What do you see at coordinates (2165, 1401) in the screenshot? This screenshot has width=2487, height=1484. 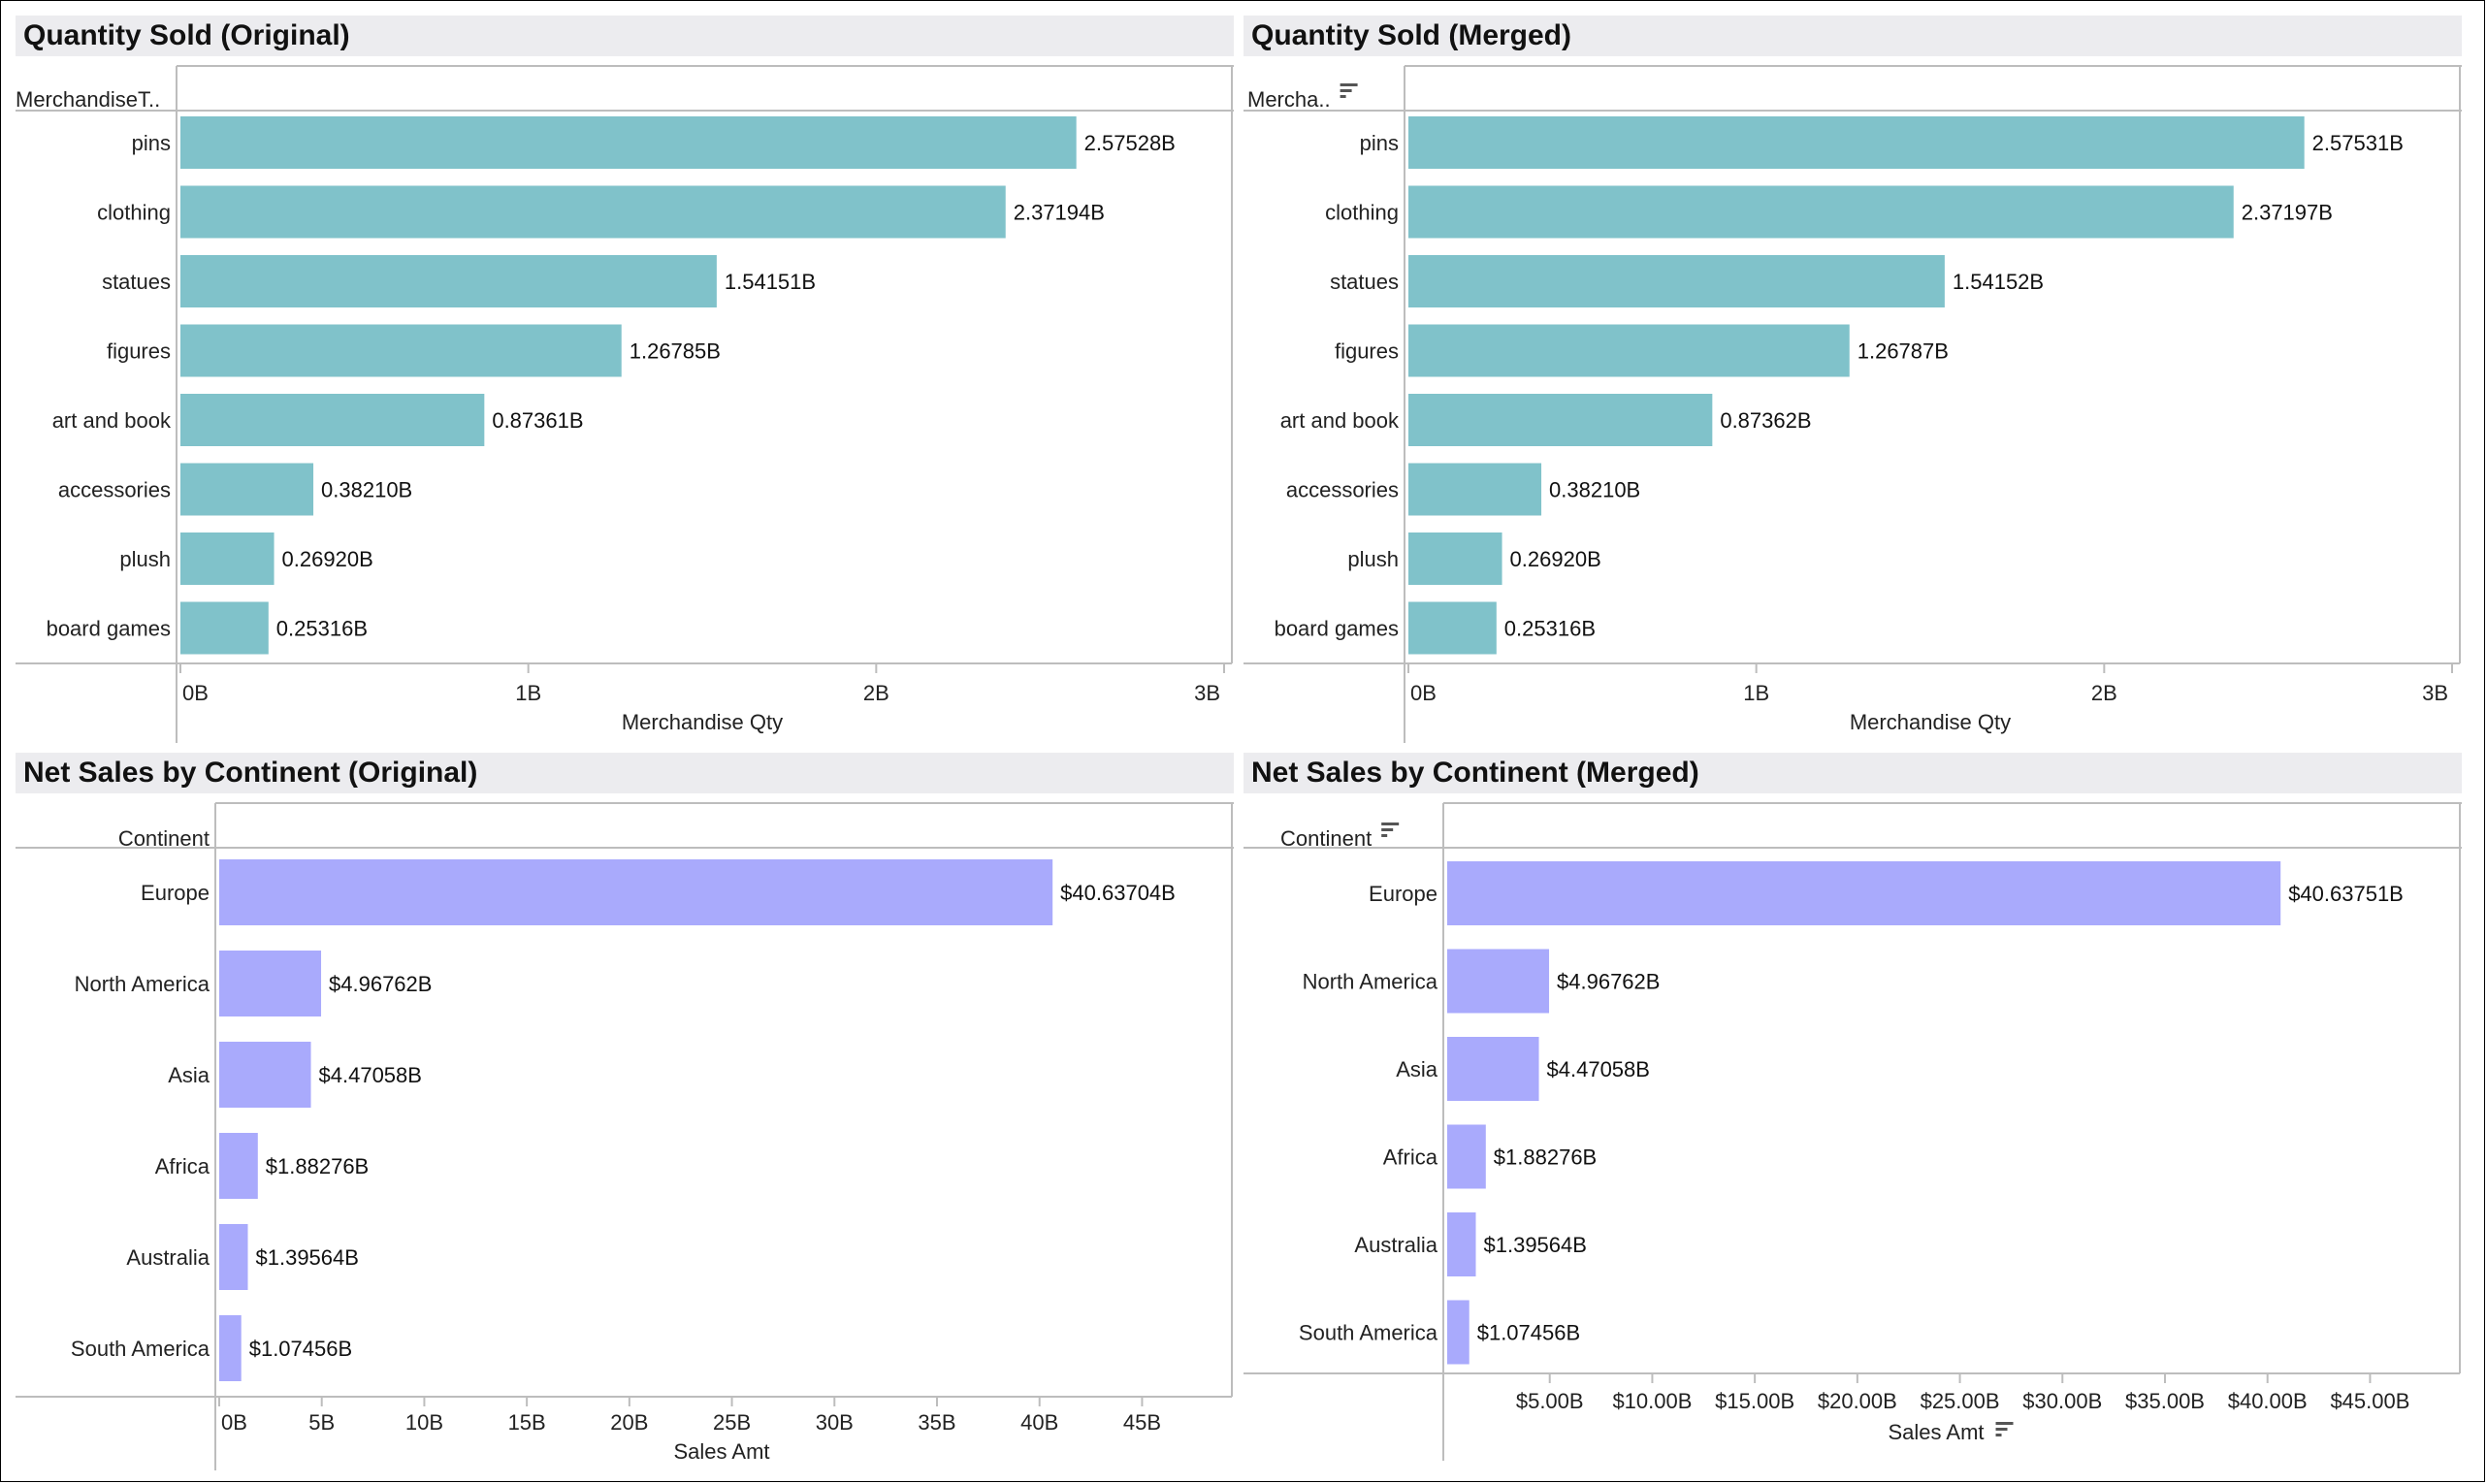 I see `x-tick-label: $35.00B` at bounding box center [2165, 1401].